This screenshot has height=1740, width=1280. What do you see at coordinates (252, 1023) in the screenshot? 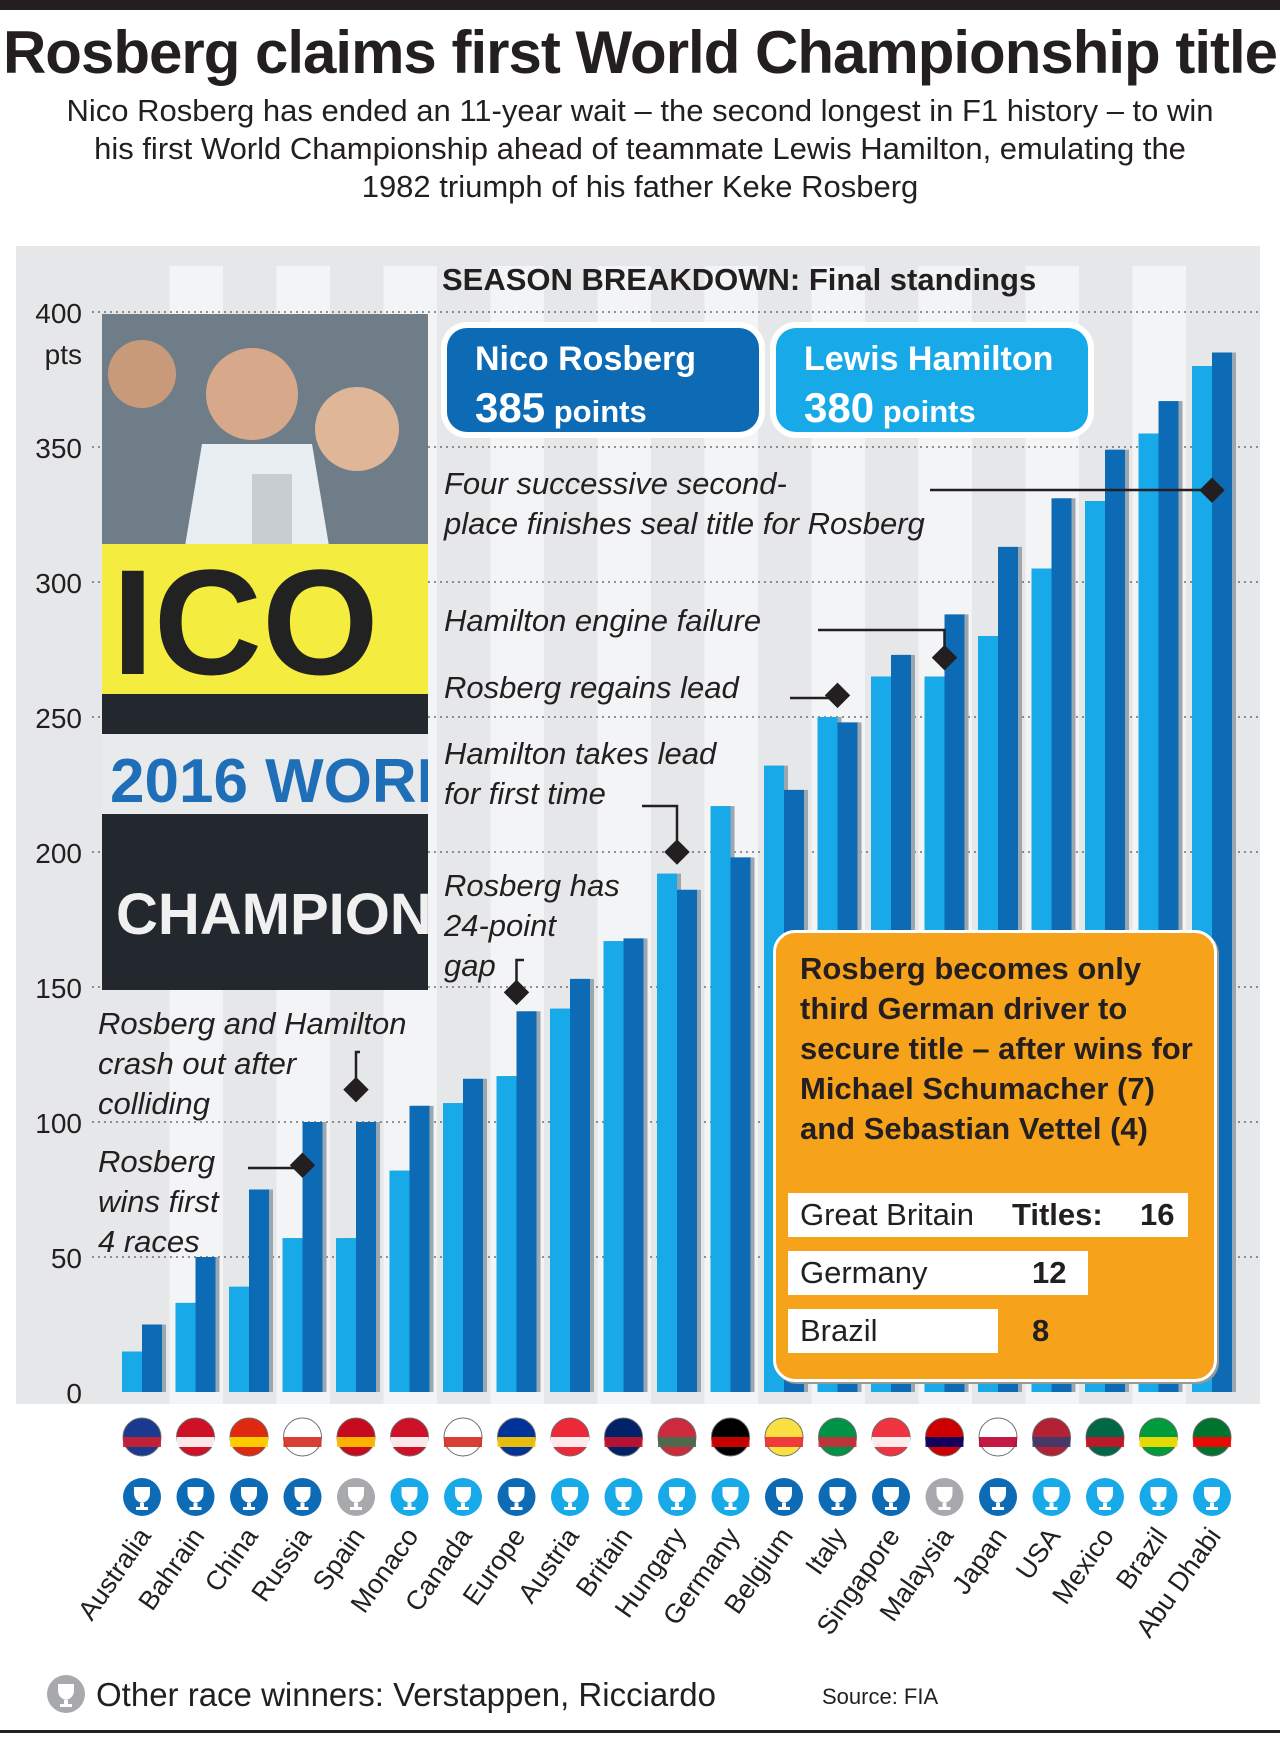
I see `annotation-line: Rosberg and Hamilton` at bounding box center [252, 1023].